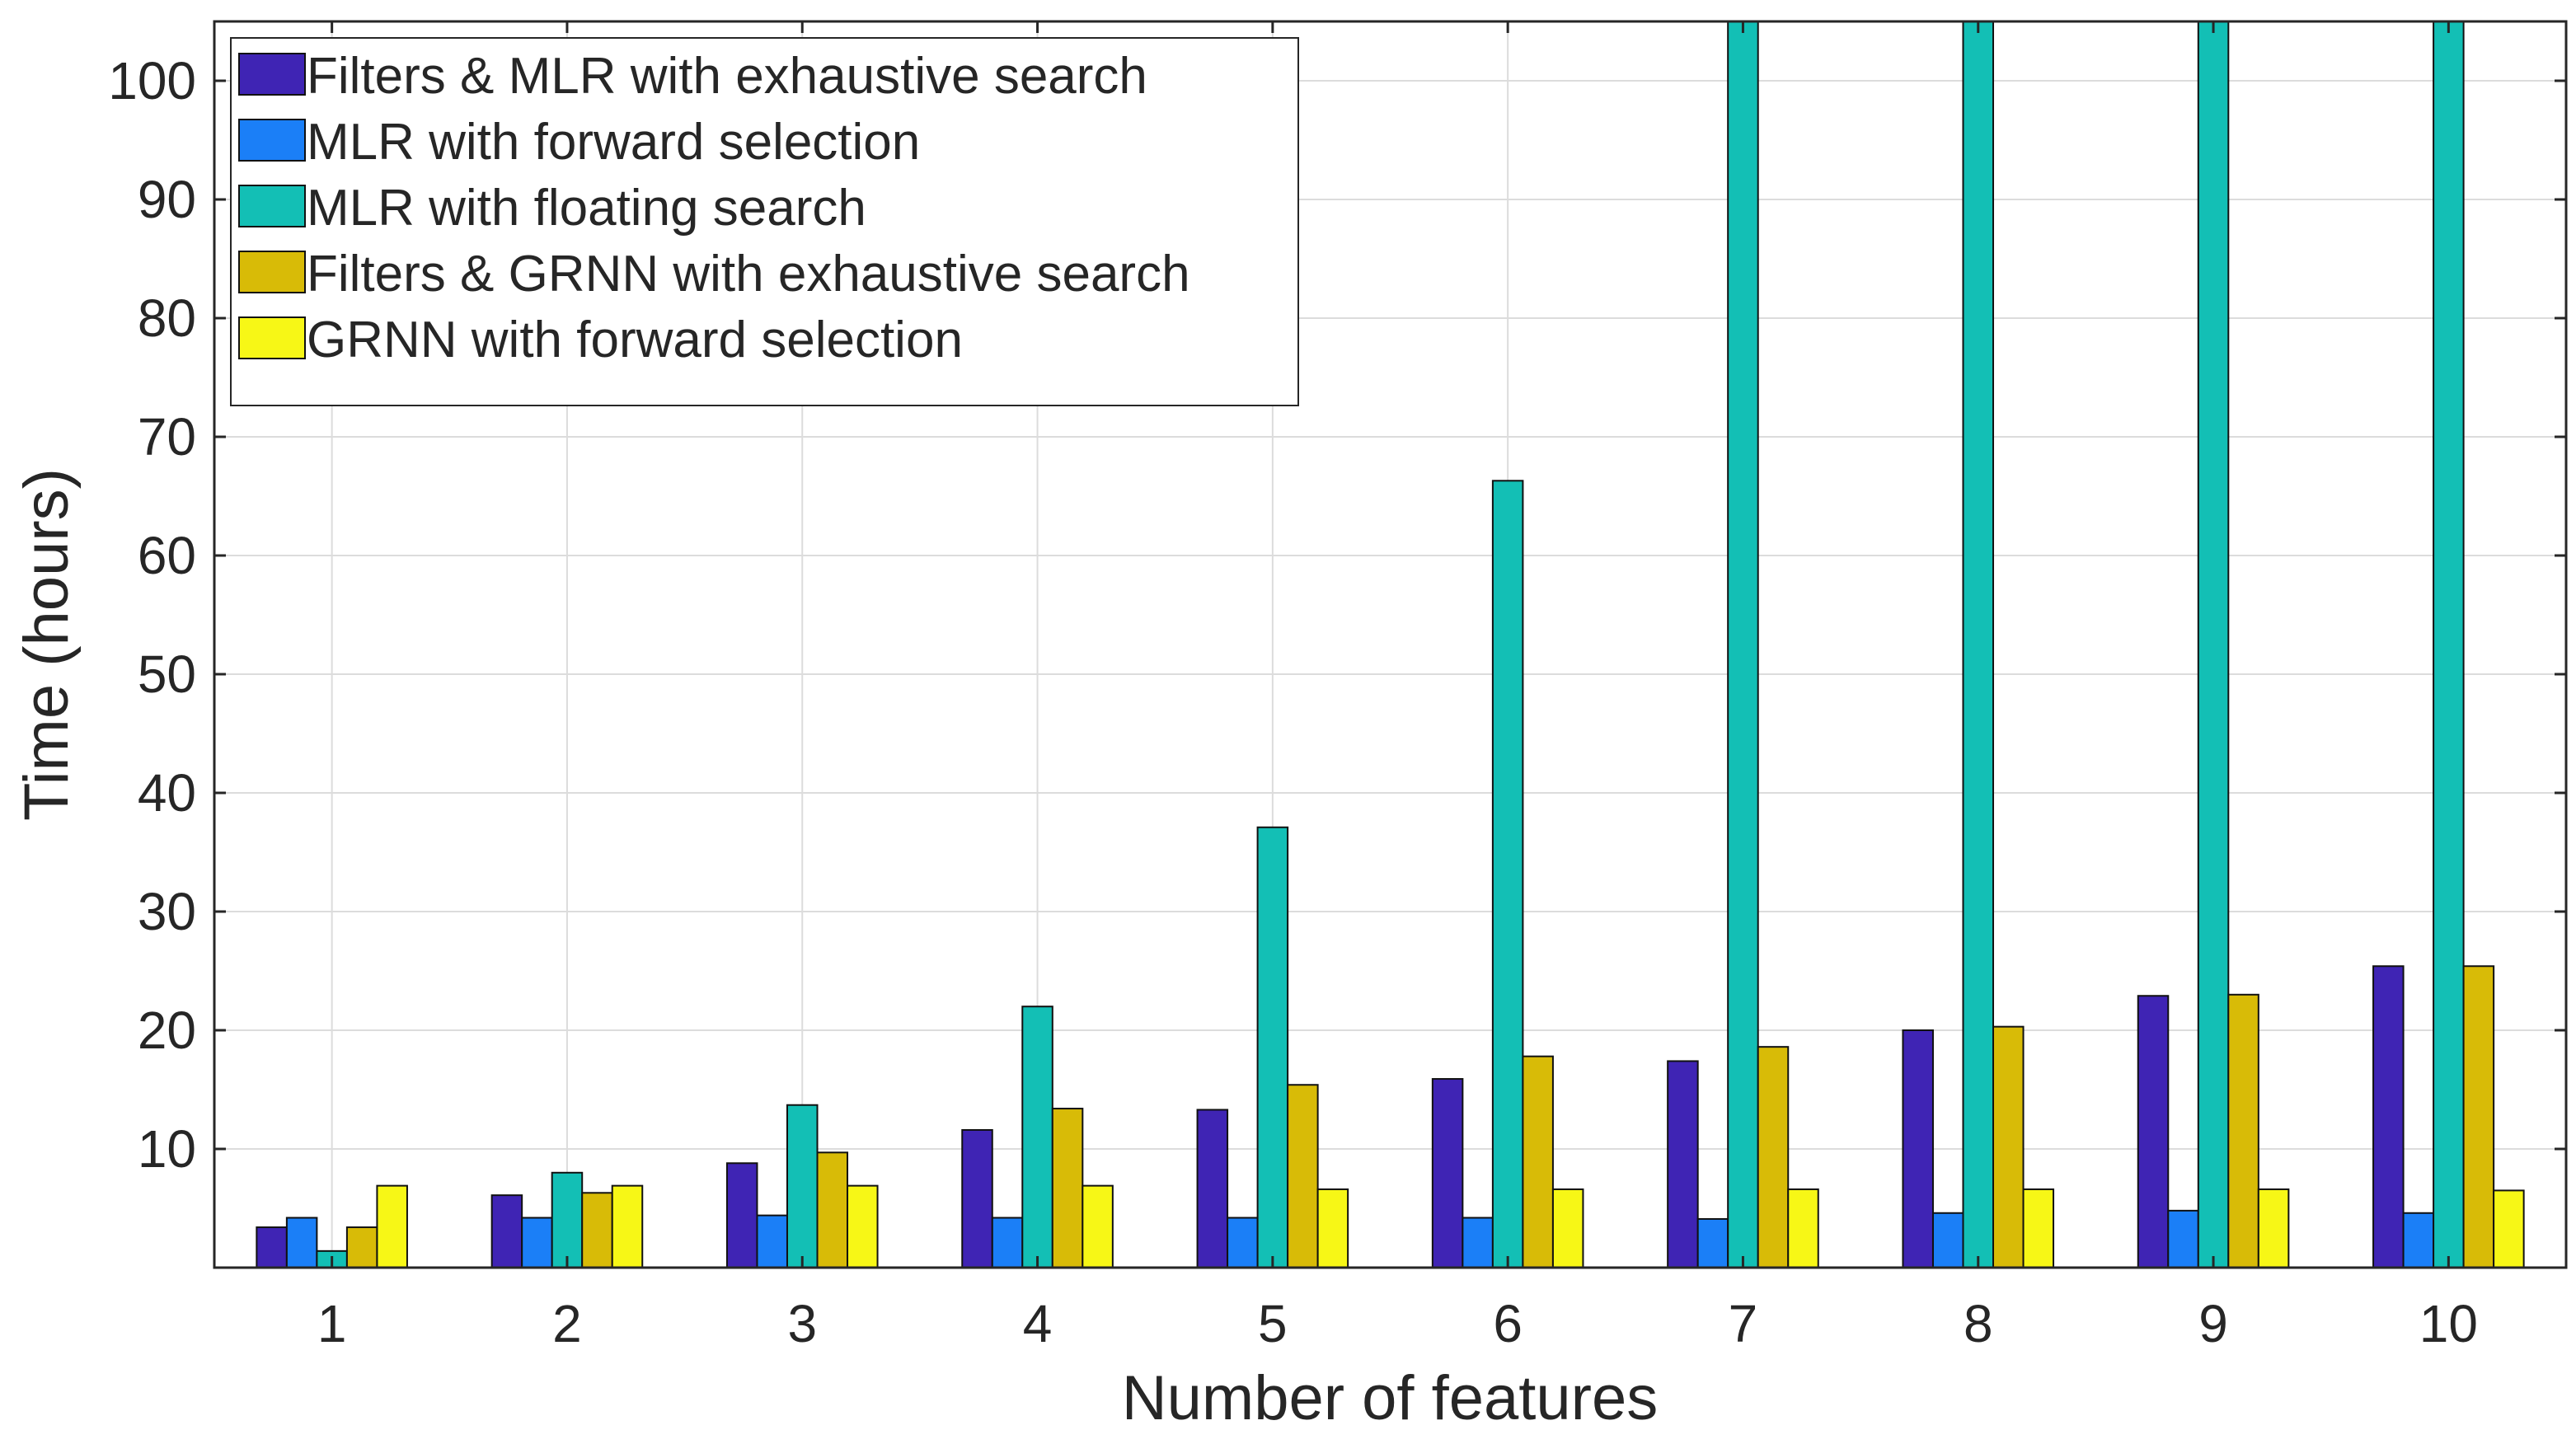 The height and width of the screenshot is (1444, 2576). Describe the element at coordinates (587, 208) in the screenshot. I see `legend-label: MLR with floating search` at that location.